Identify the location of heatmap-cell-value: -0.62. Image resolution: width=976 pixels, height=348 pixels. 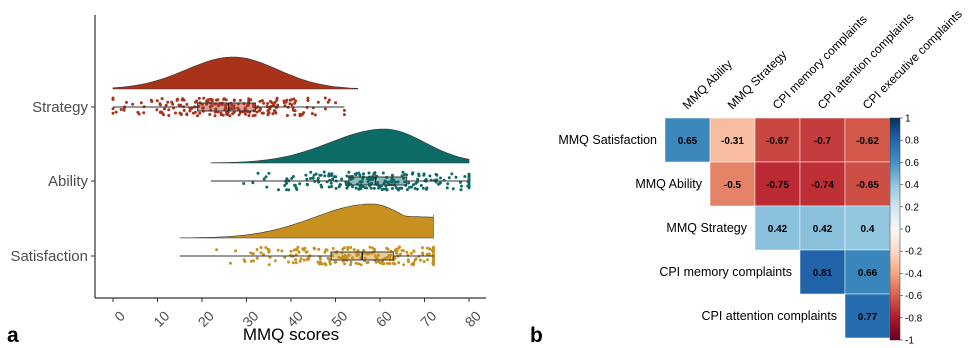
(867, 141).